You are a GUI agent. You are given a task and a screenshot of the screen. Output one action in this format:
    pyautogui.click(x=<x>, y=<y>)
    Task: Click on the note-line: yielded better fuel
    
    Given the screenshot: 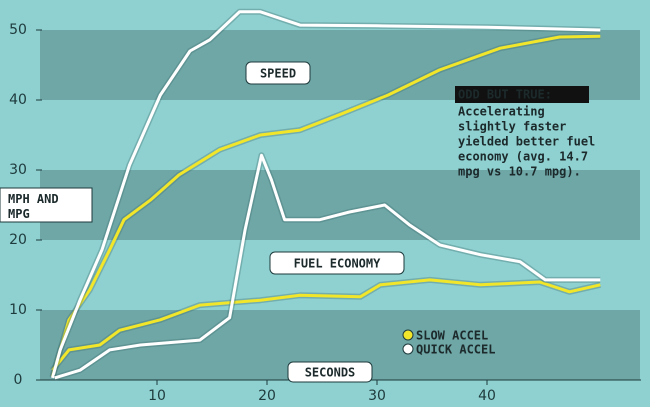 What is the action you would take?
    pyautogui.click(x=526, y=142)
    